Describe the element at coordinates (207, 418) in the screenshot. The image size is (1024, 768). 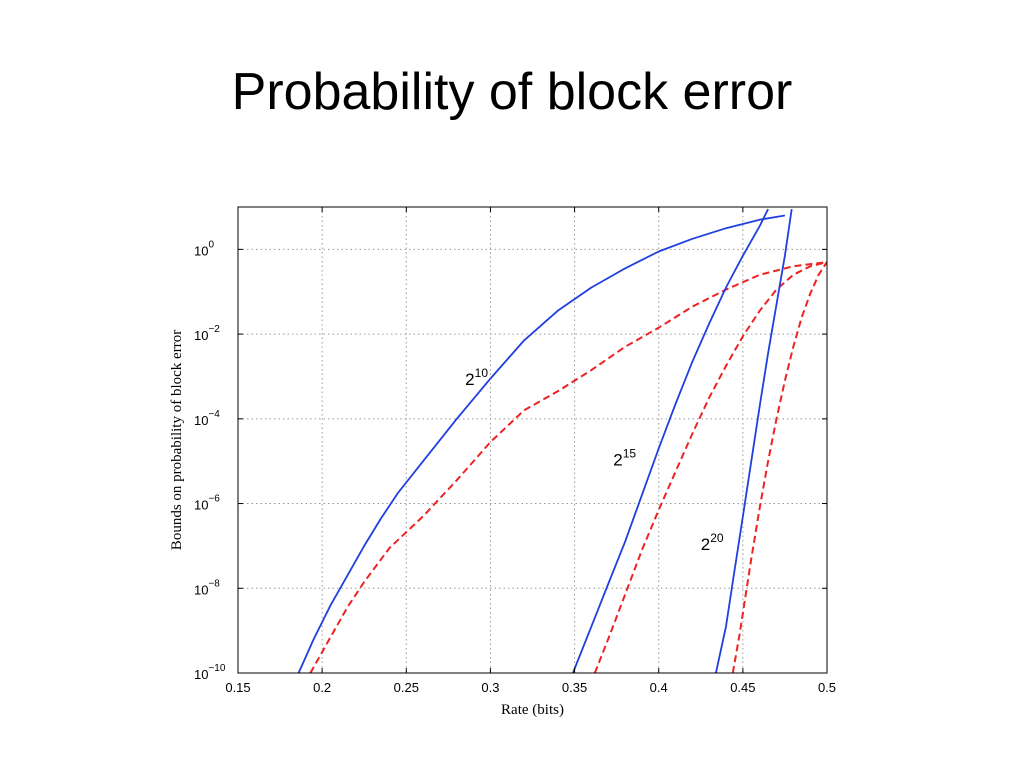
I see `y-tick-label: 10⁻⁴` at that location.